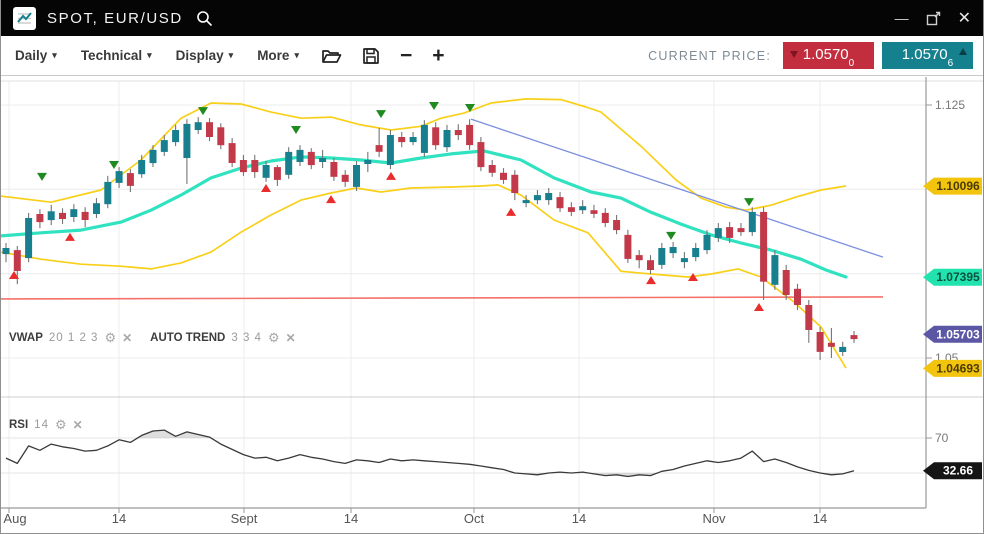  I want to click on indicator-name: RSI, so click(19, 424).